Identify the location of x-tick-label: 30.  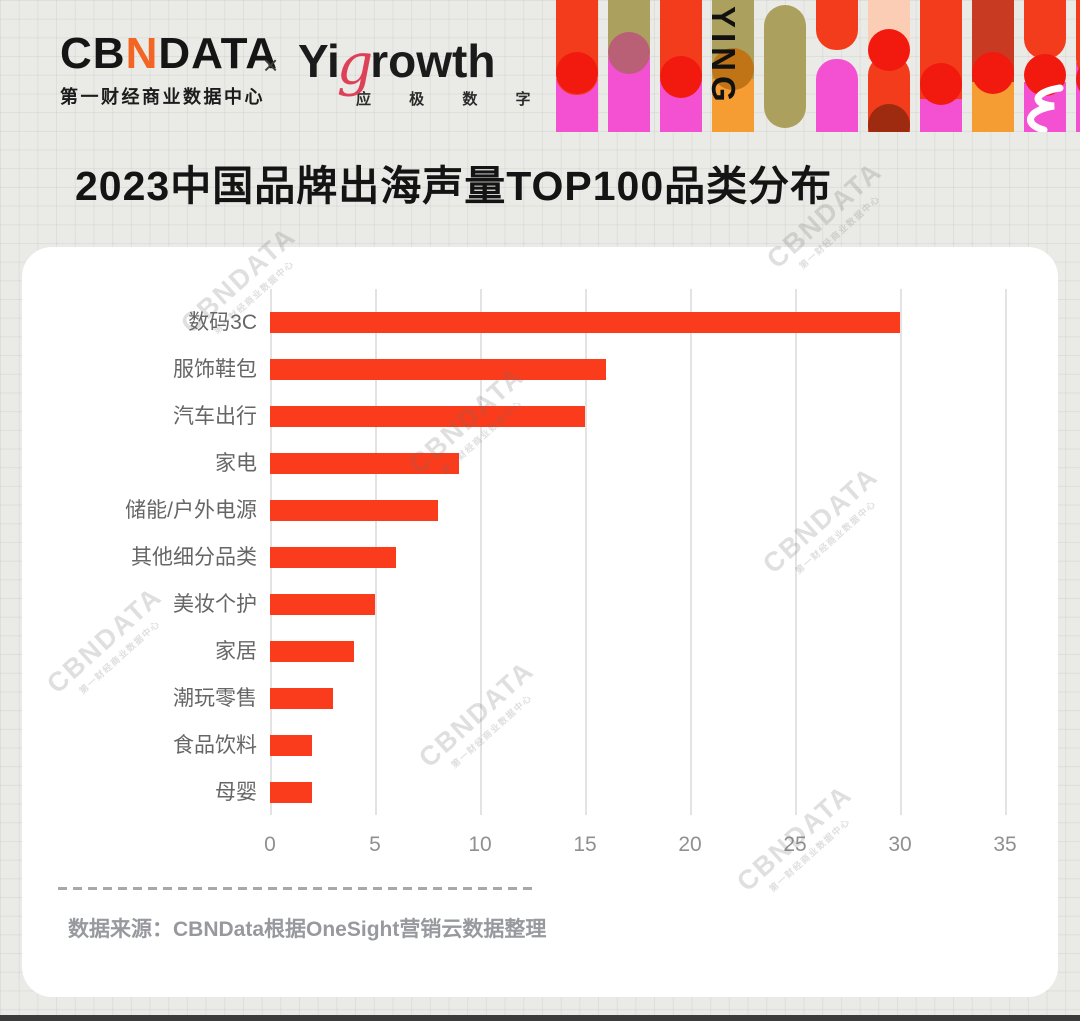
(900, 844).